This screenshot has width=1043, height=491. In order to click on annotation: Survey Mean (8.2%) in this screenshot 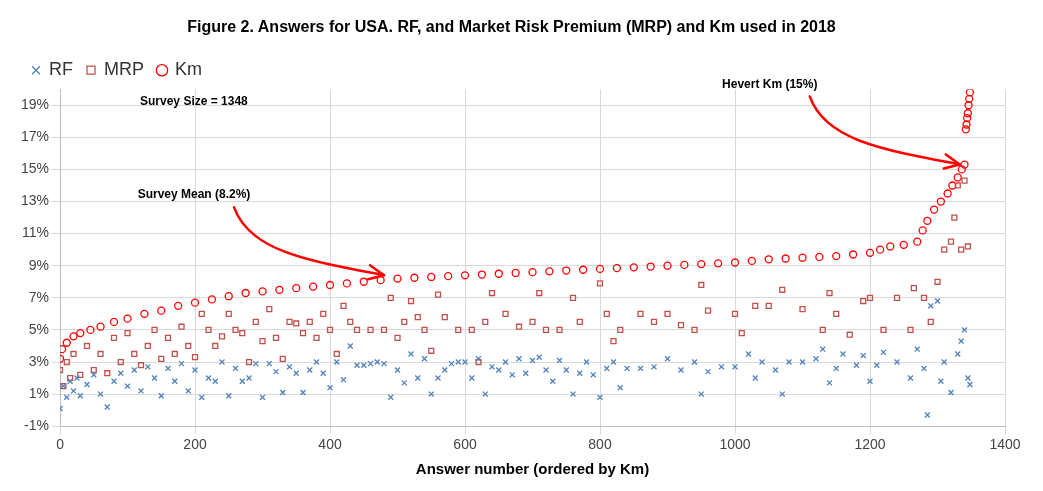, I will do `click(194, 194)`.